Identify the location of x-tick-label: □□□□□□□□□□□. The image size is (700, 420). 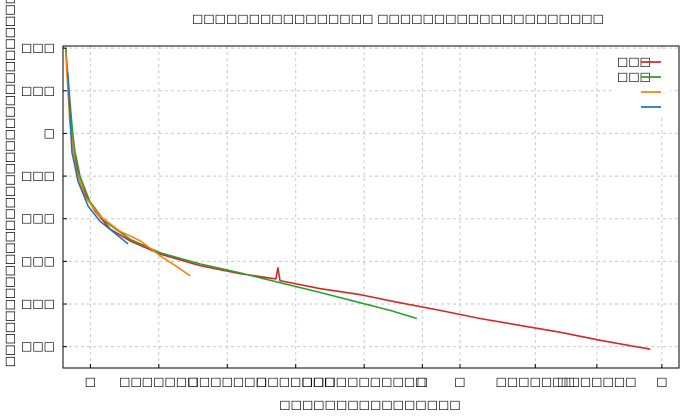
(364, 382).